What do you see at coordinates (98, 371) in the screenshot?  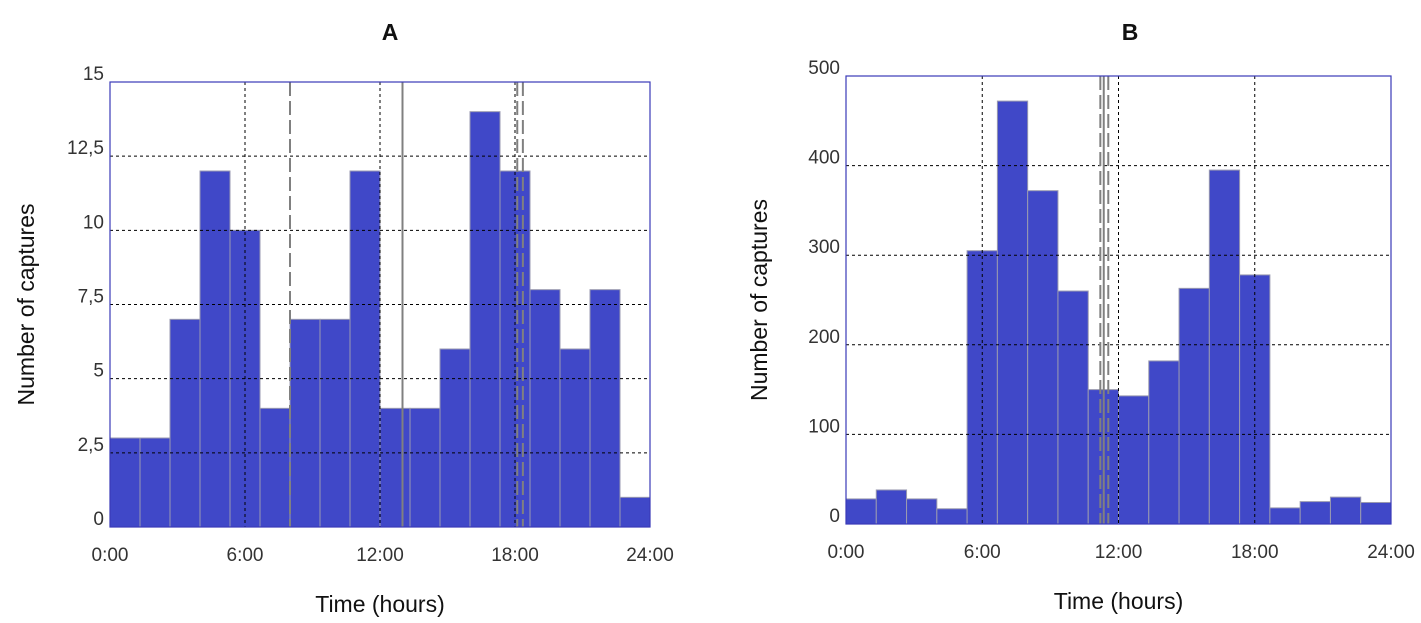 I see `y-tick-label: 5` at bounding box center [98, 371].